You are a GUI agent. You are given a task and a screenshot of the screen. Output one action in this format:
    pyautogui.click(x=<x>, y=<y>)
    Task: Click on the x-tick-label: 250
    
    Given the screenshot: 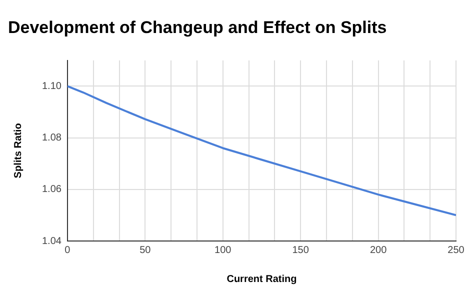 What is the action you would take?
    pyautogui.click(x=456, y=250)
    